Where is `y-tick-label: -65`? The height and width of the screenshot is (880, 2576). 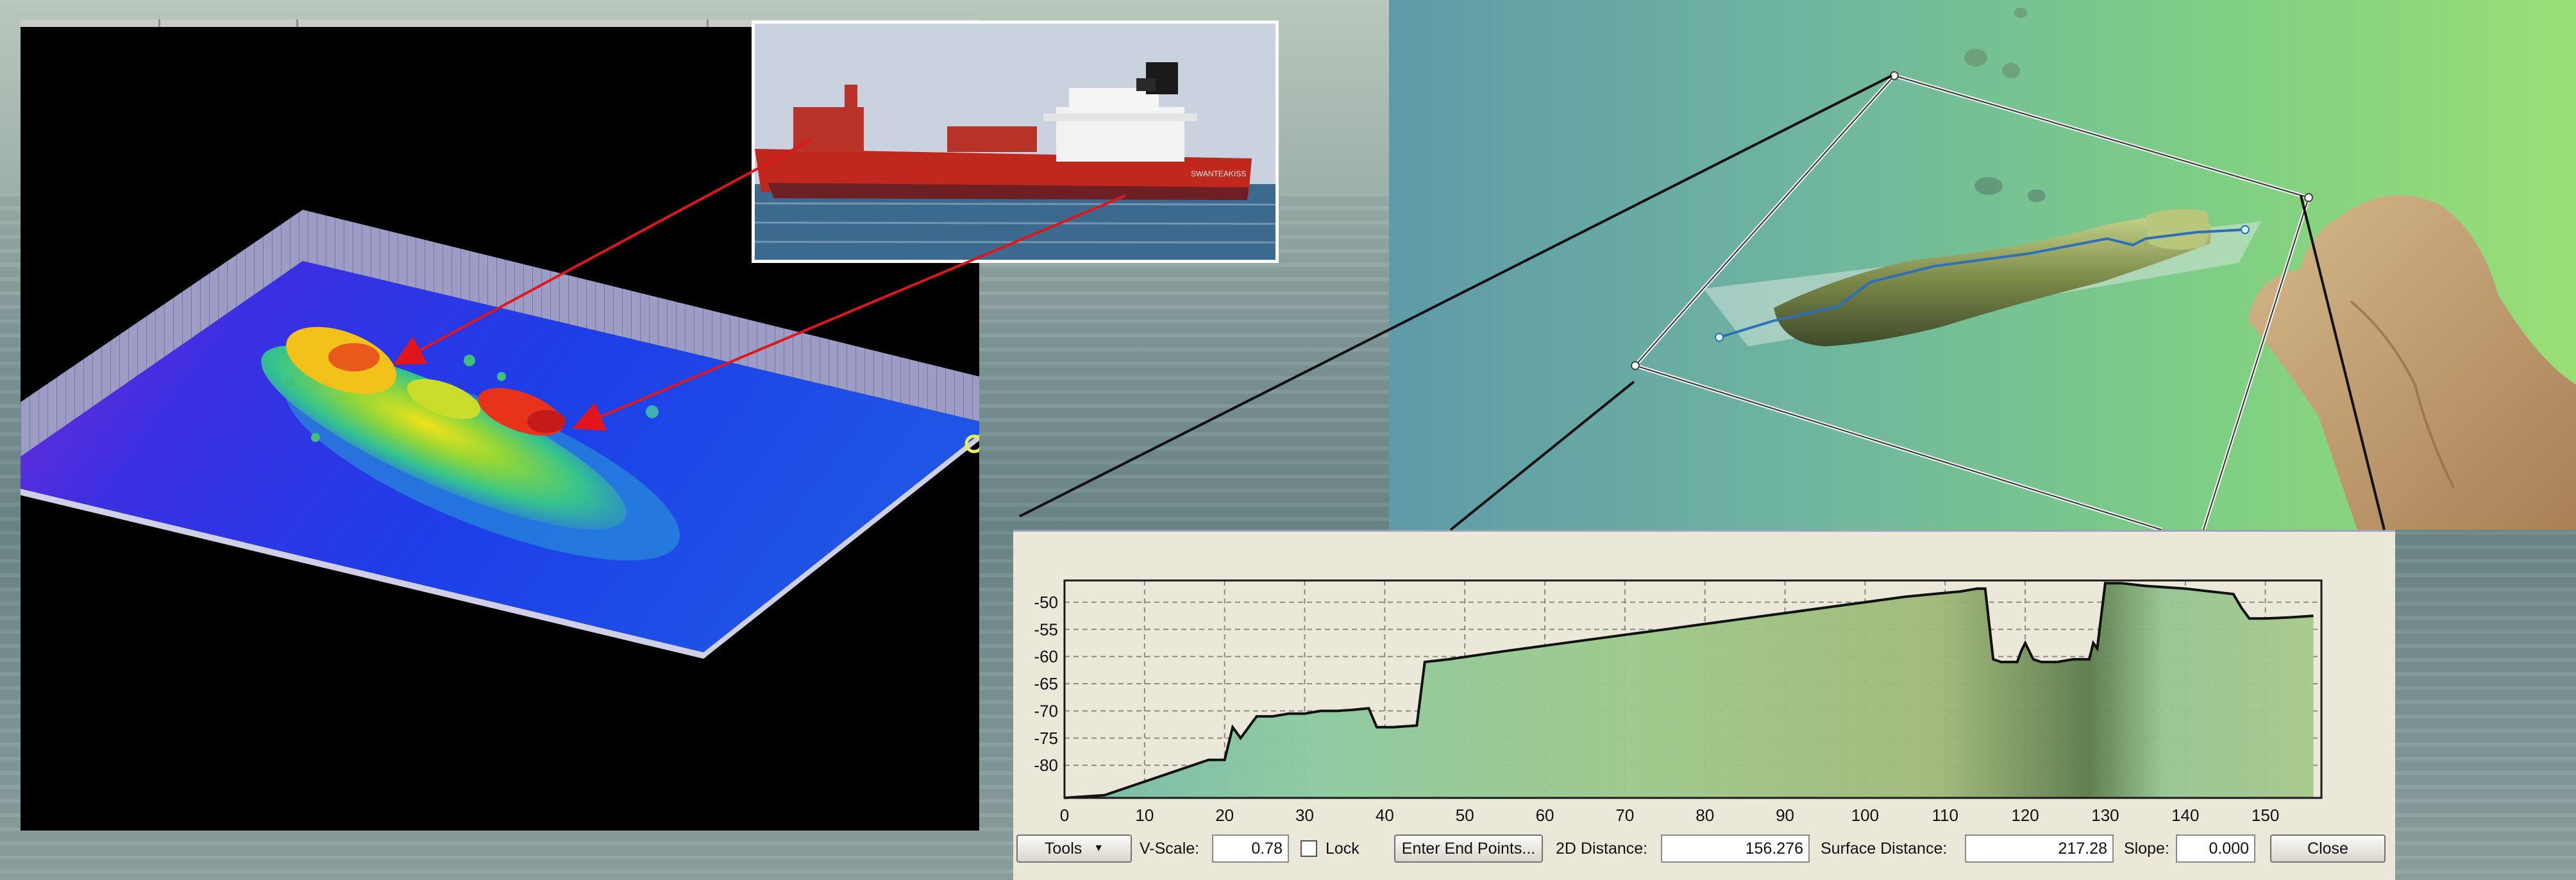
y-tick-label: -65 is located at coordinates (1046, 683).